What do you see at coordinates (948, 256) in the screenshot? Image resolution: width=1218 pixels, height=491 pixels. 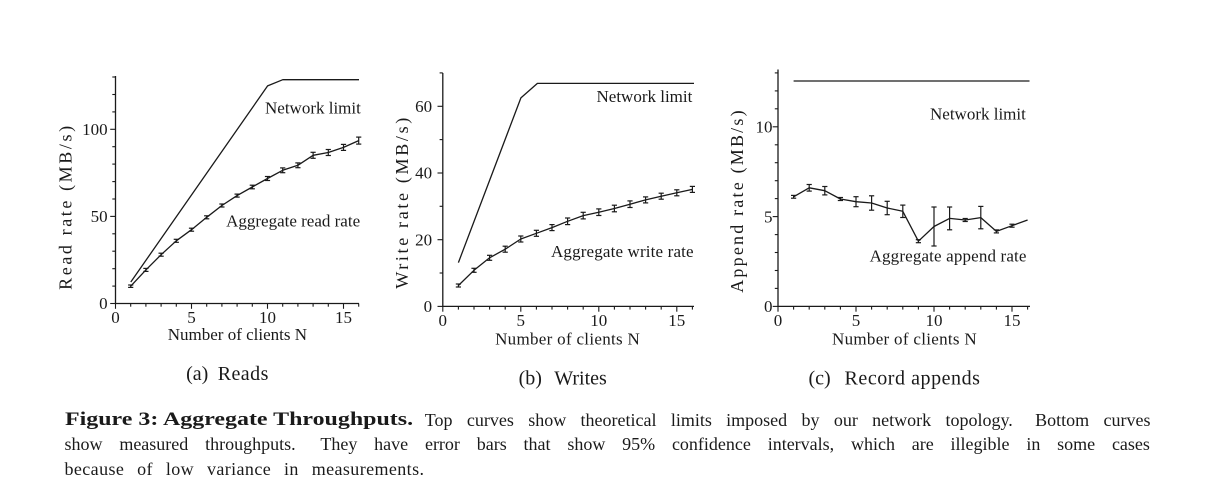 I see `svg-text: Aggregate append rate` at bounding box center [948, 256].